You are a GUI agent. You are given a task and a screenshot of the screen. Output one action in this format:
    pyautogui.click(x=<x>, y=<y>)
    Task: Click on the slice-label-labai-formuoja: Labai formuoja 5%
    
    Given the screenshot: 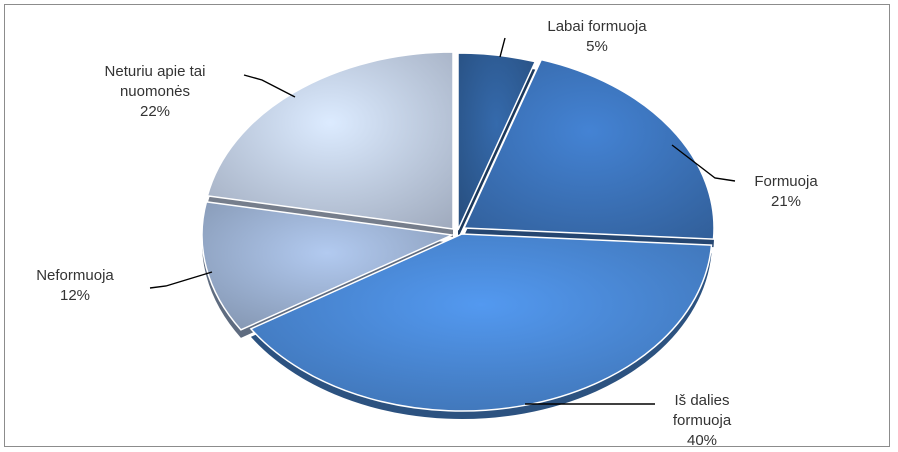 What is the action you would take?
    pyautogui.click(x=597, y=36)
    